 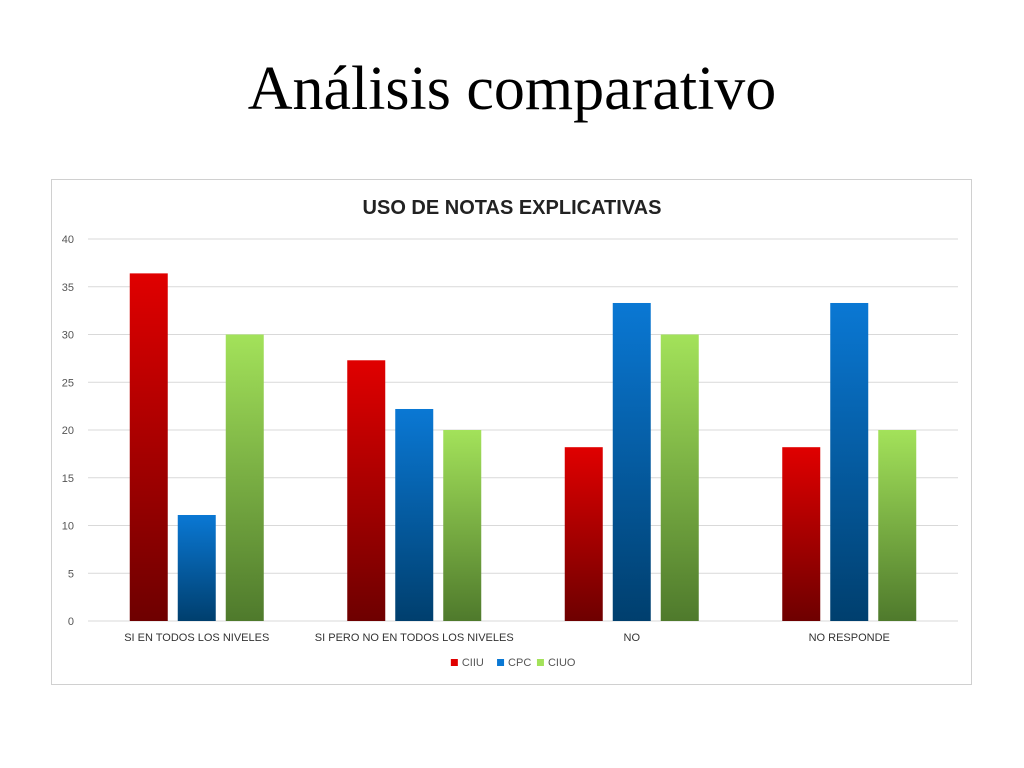 I want to click on y-axis-ticks: 0 5 10 15 20 25 30 35 40, so click(x=68, y=431).